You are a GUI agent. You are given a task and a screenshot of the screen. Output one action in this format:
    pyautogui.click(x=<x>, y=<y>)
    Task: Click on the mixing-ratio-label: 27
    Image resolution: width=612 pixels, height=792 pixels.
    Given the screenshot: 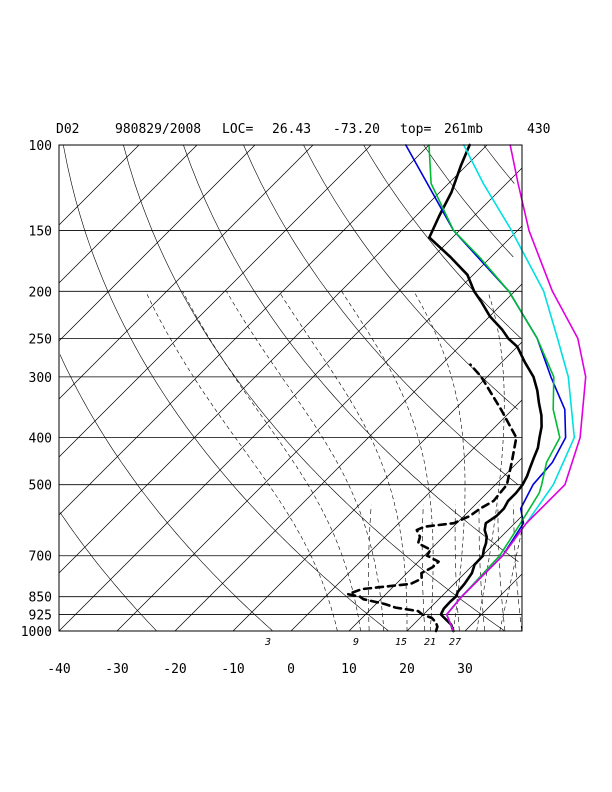 What is the action you would take?
    pyautogui.click(x=455, y=642)
    